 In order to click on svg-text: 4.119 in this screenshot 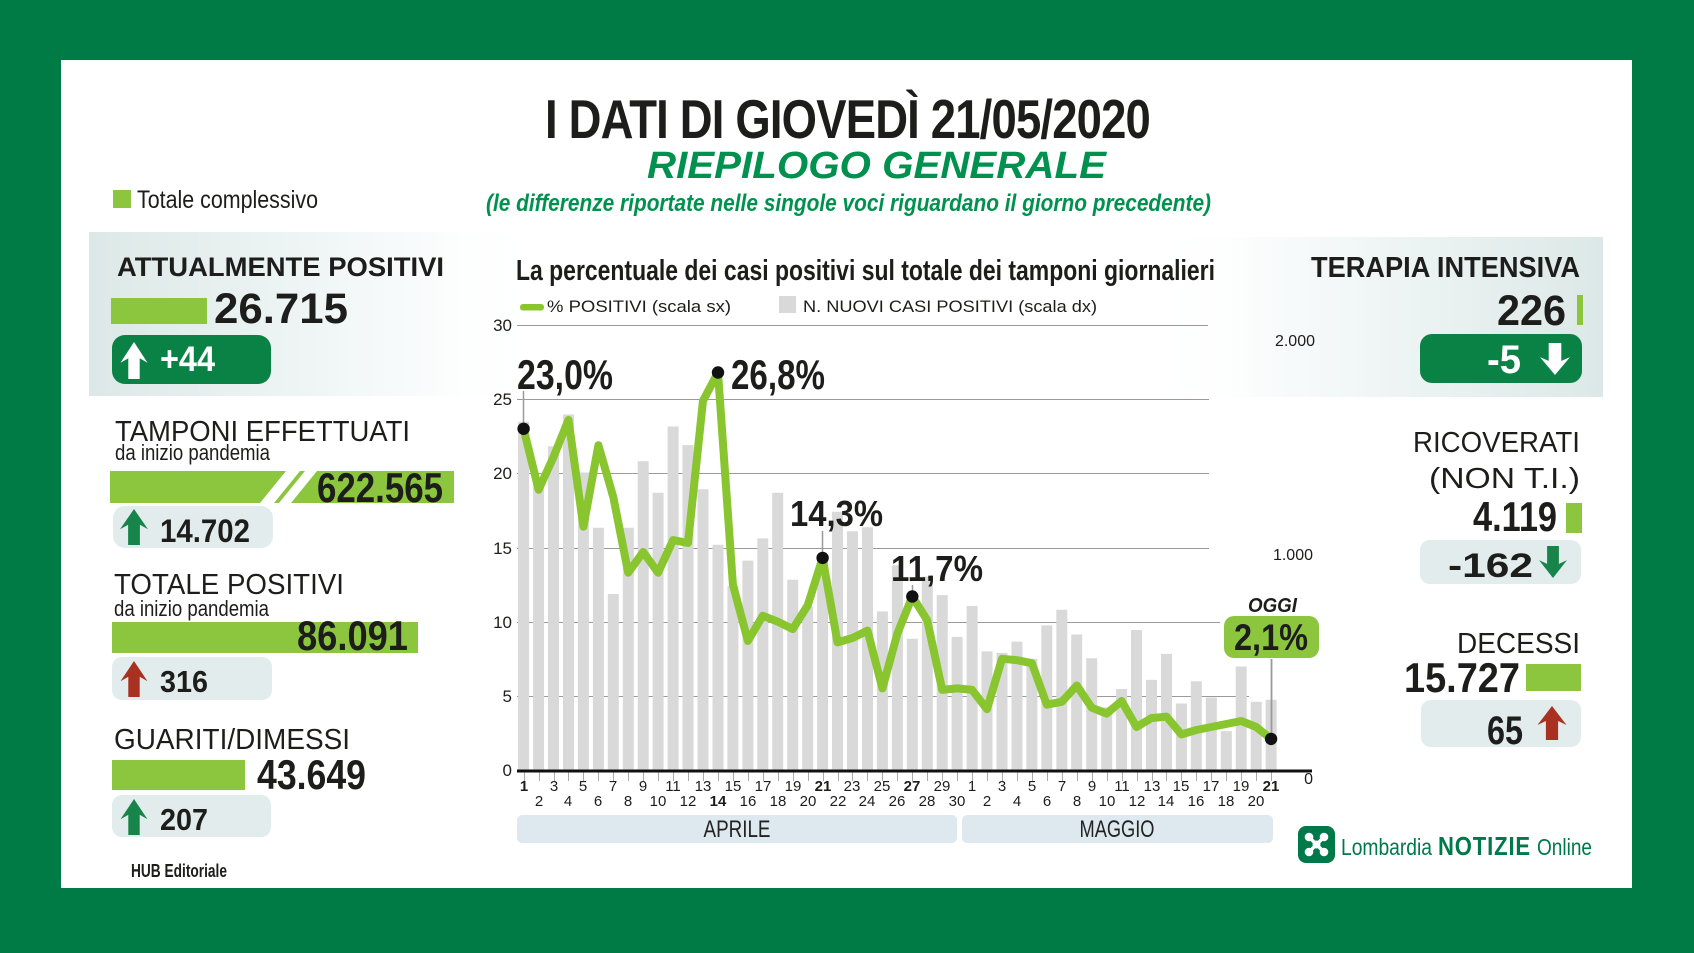, I will do `click(1515, 516)`.